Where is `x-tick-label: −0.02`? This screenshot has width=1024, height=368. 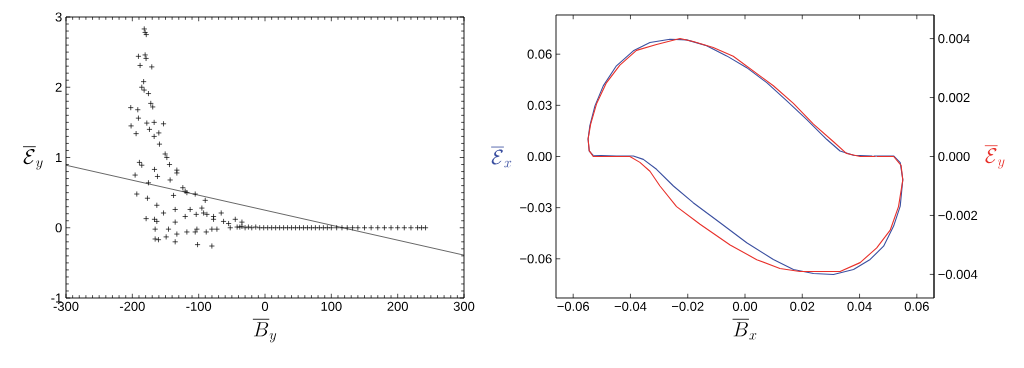
x-tick-label: −0.02 is located at coordinates (687, 306).